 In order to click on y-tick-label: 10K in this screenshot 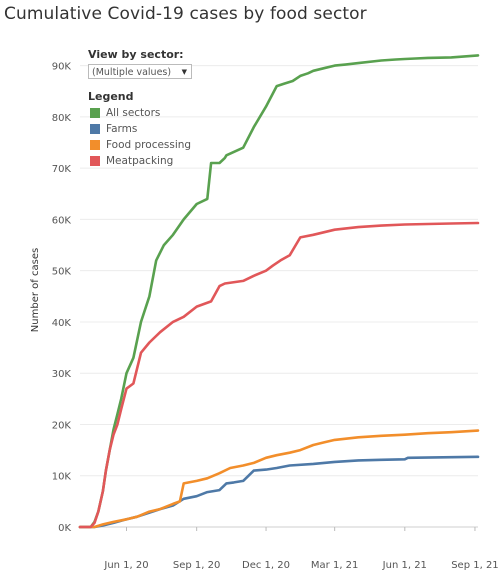, I will do `click(62, 477)`.